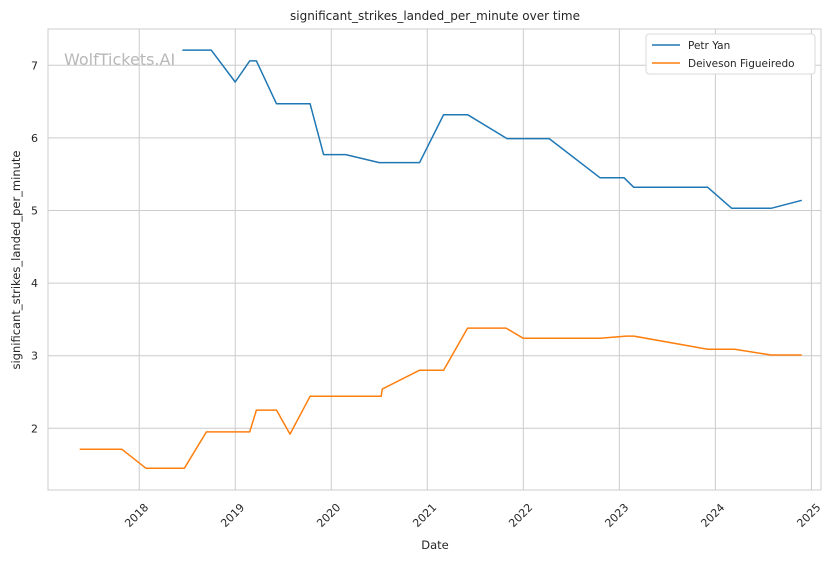  Describe the element at coordinates (741, 64) in the screenshot. I see `legend-label-deiveson-figueiredo: Deiveson Figueiredo` at that location.